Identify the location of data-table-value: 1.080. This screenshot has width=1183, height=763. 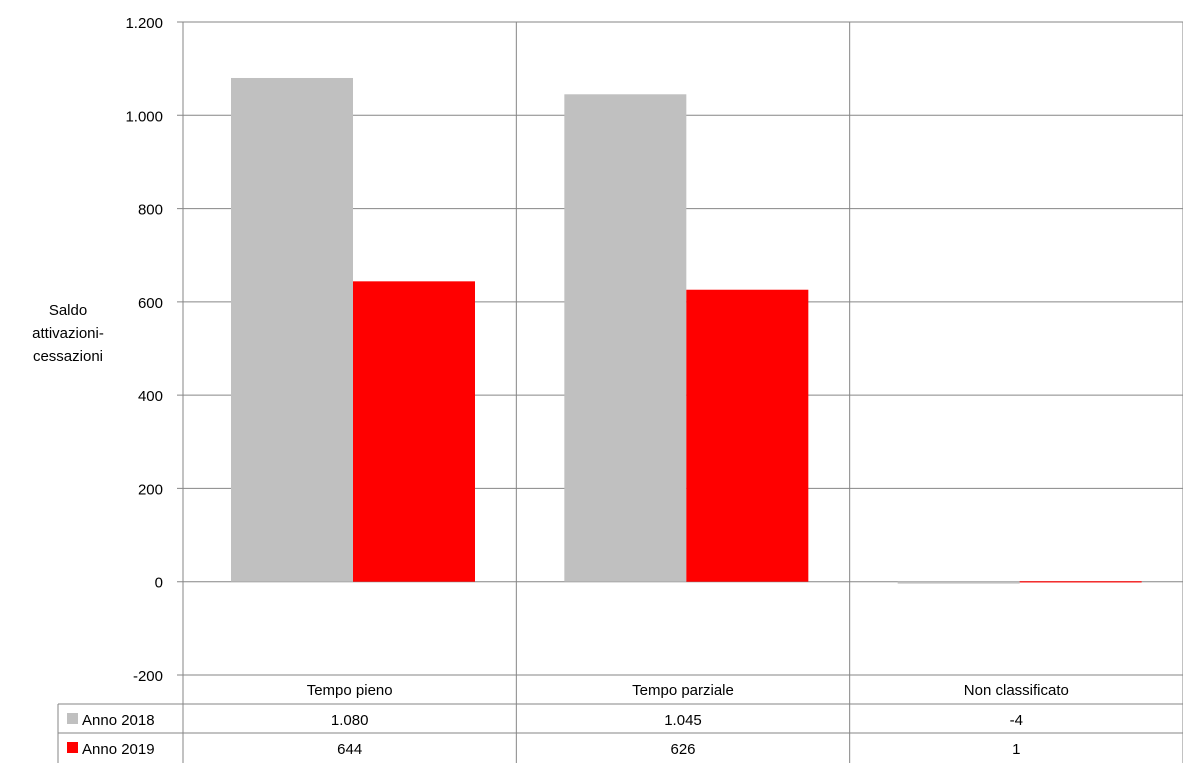
(350, 720).